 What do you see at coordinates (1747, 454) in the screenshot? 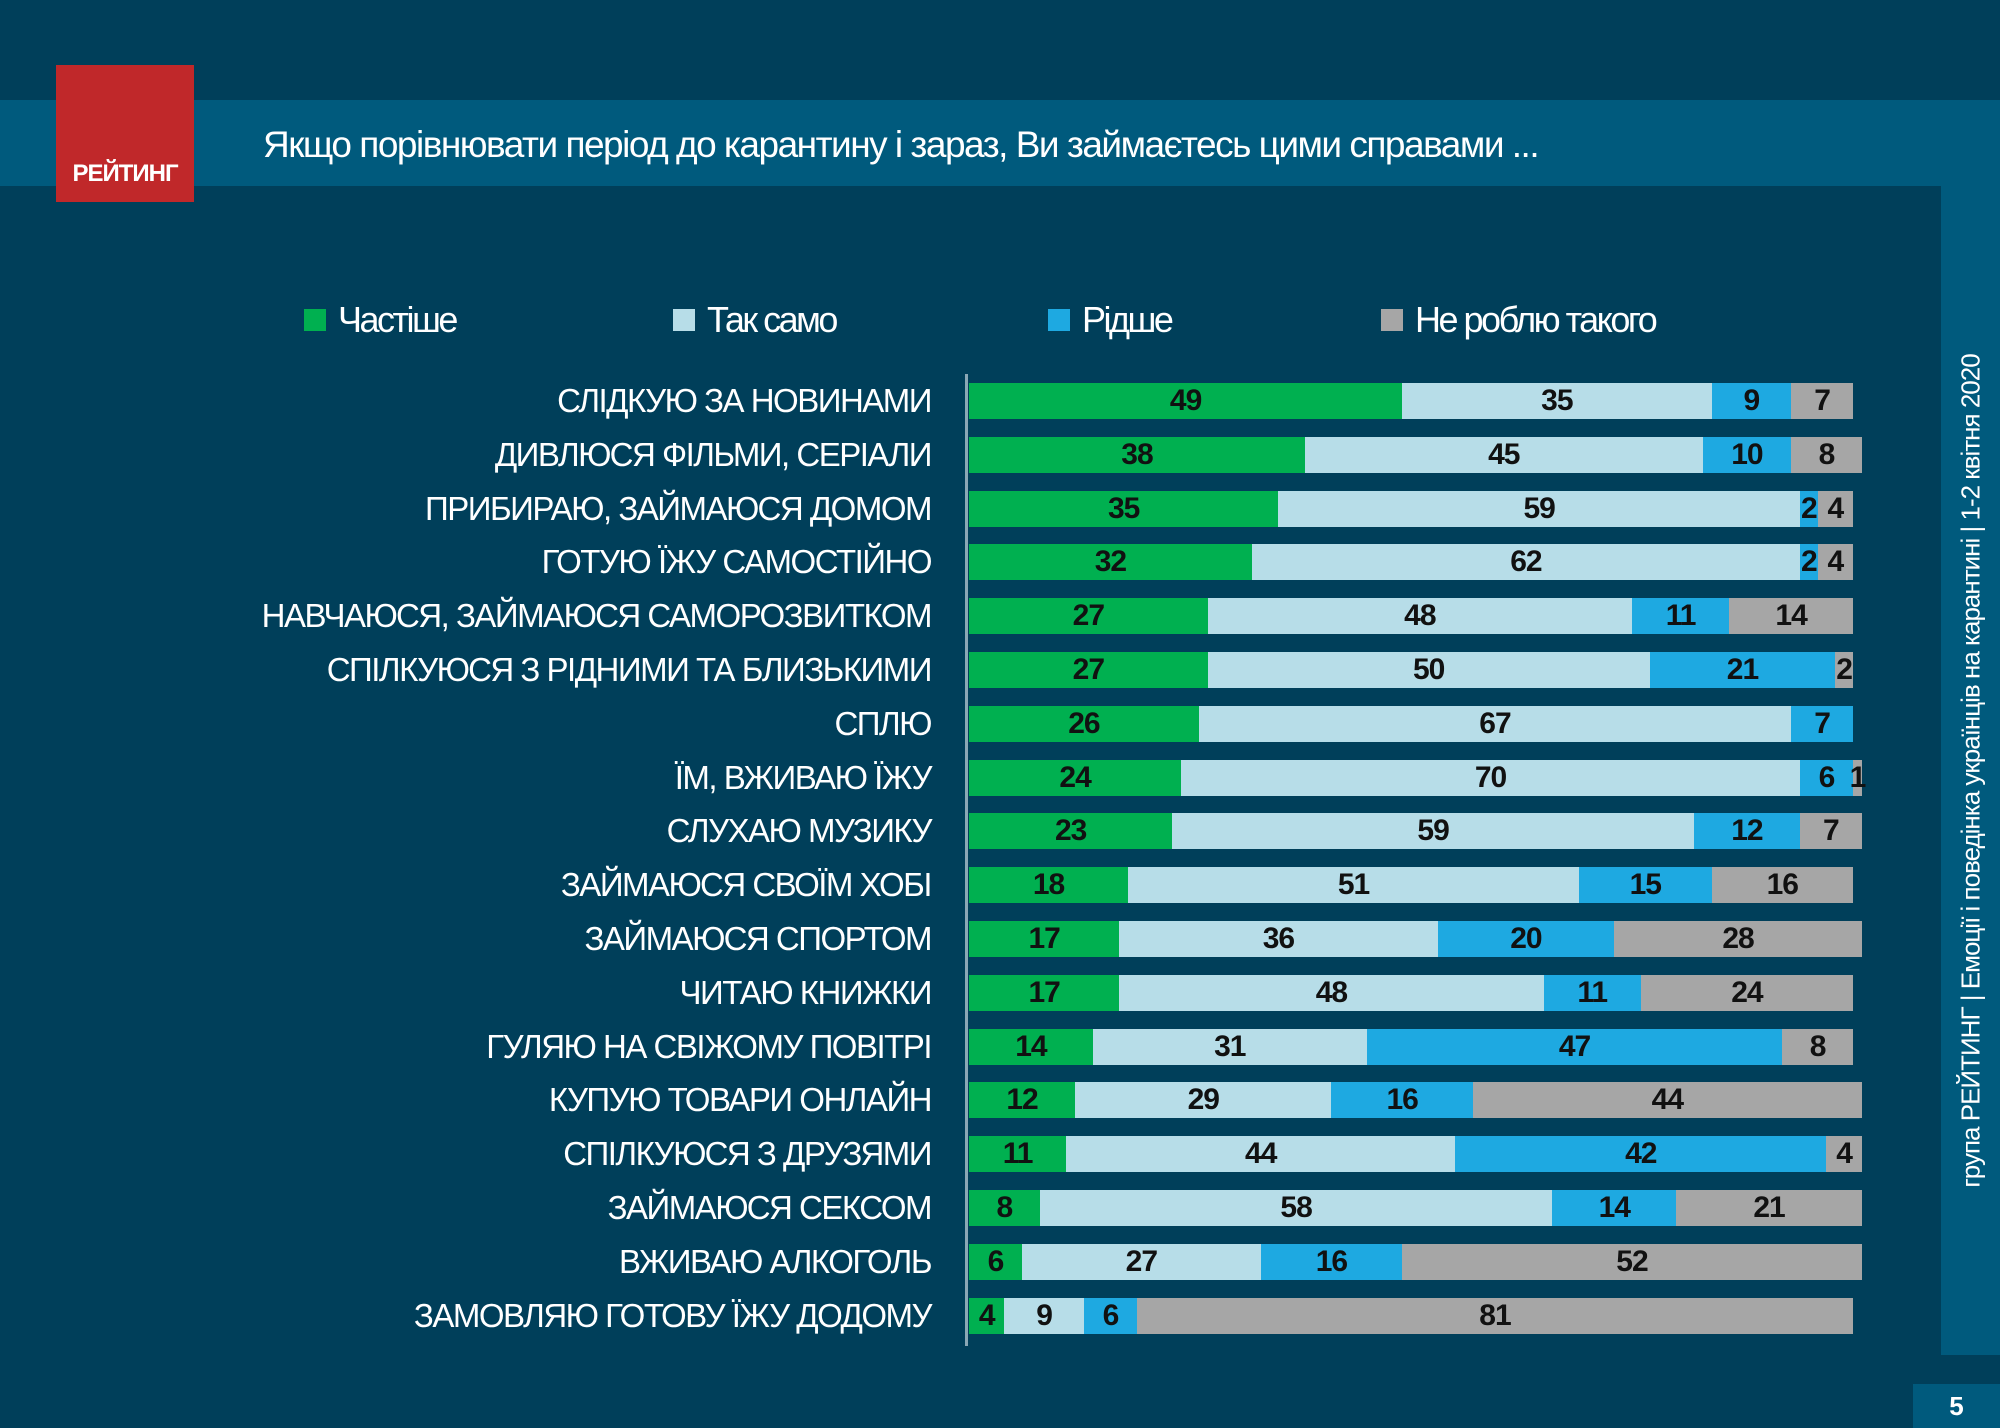
I see `data-label: 10` at bounding box center [1747, 454].